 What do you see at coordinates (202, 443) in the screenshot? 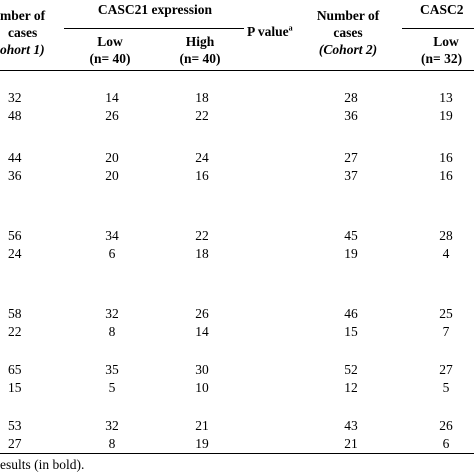
I see `high-cell: 19` at bounding box center [202, 443].